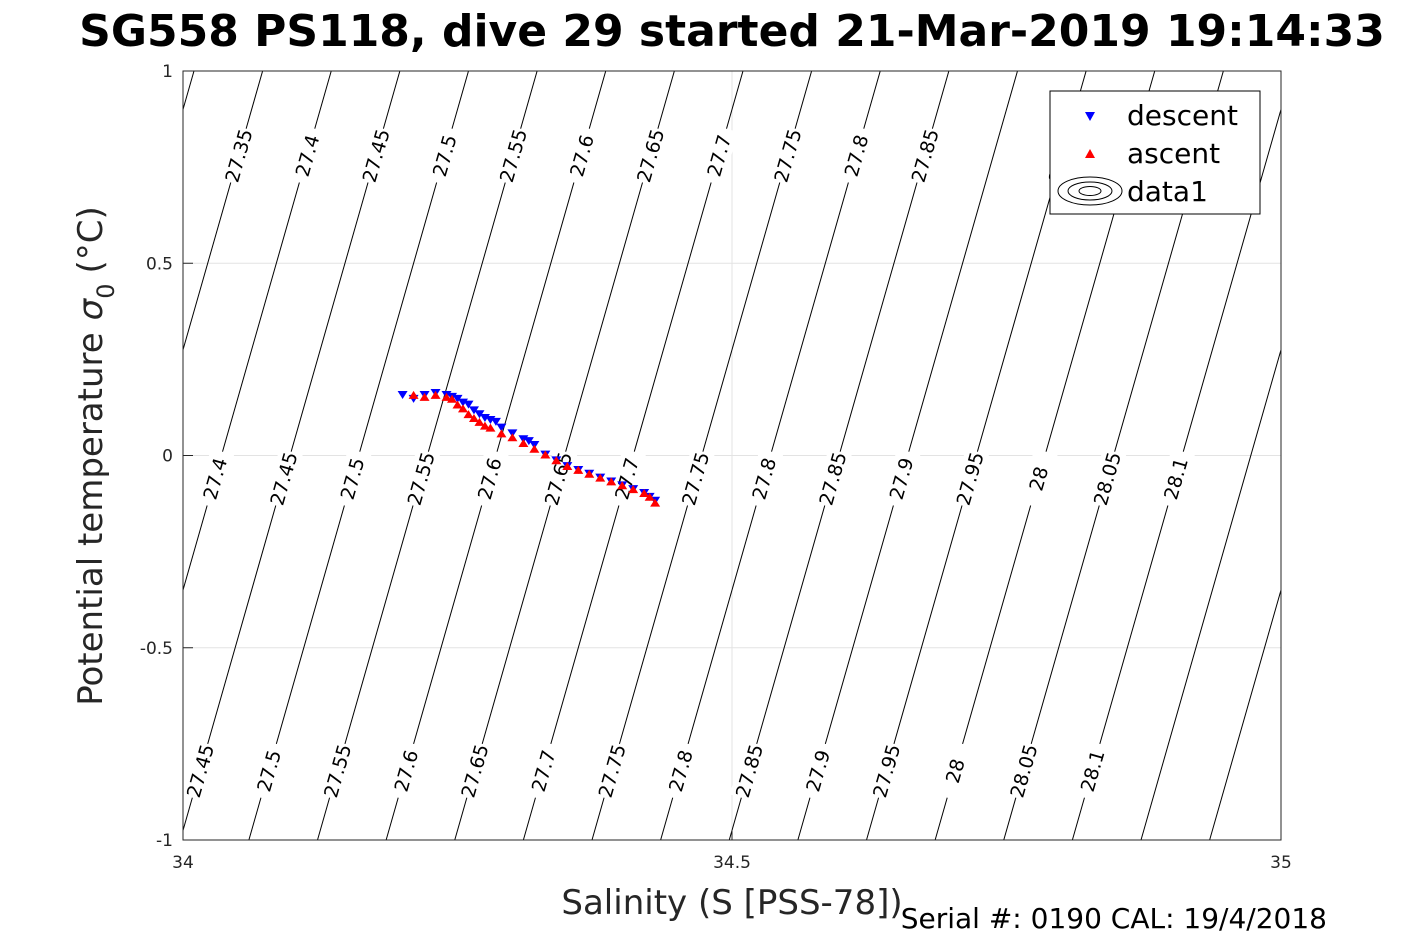 The height and width of the screenshot is (945, 1417). Describe the element at coordinates (1245, 714) in the screenshot. I see `isopycnal-line` at that location.